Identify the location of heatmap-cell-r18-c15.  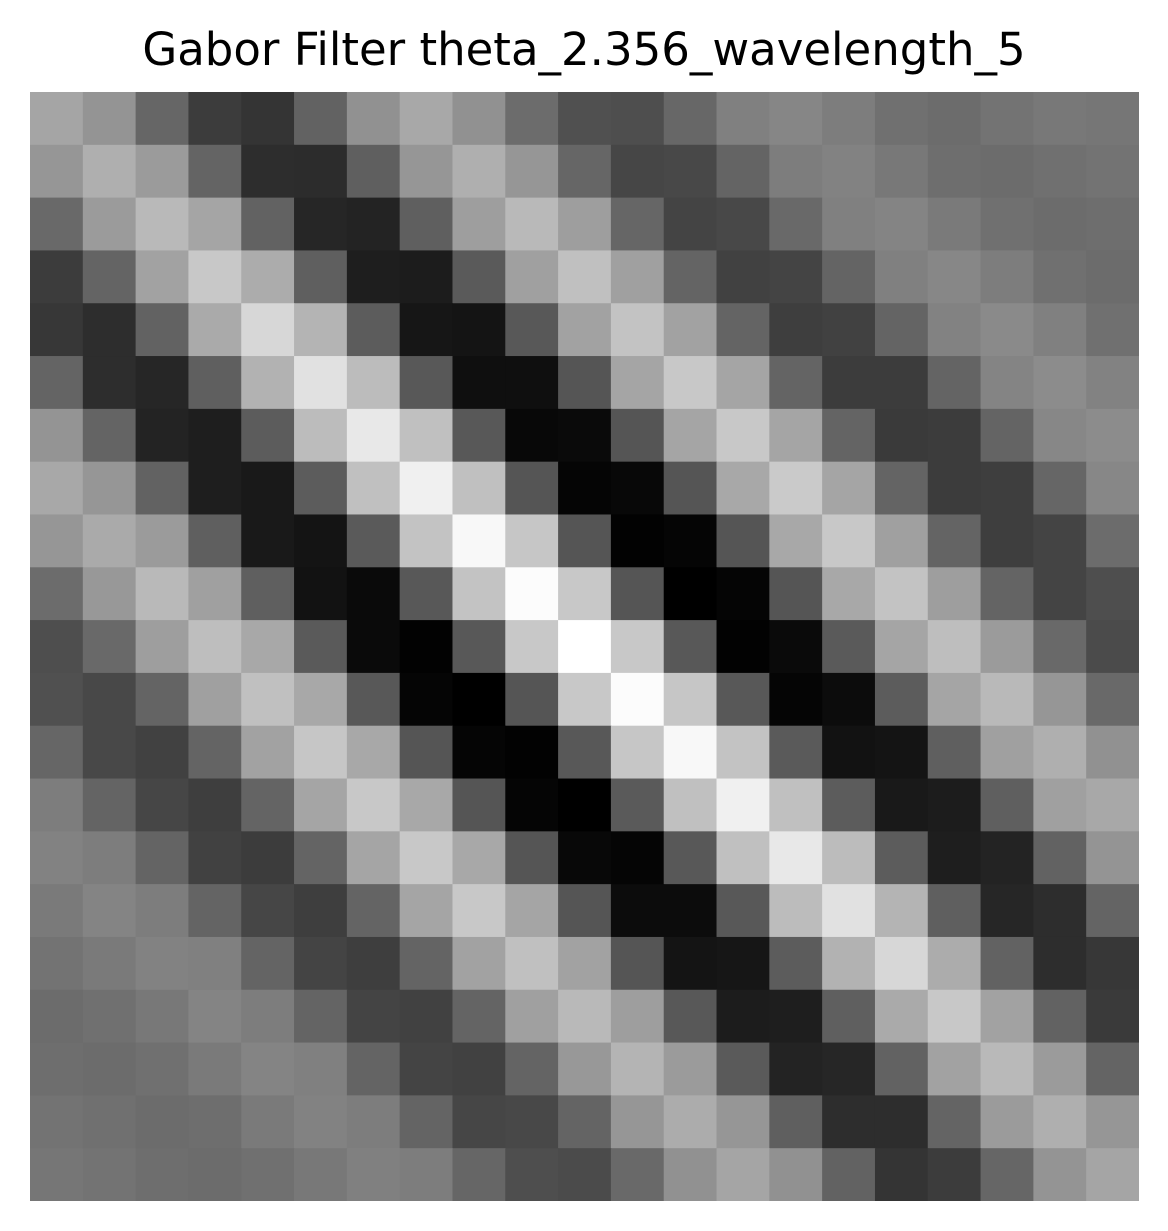
(849, 1069).